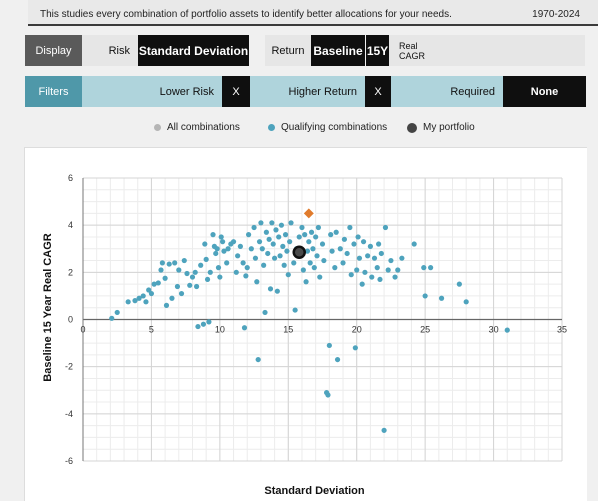  I want to click on y-tick-label: -6, so click(69, 461).